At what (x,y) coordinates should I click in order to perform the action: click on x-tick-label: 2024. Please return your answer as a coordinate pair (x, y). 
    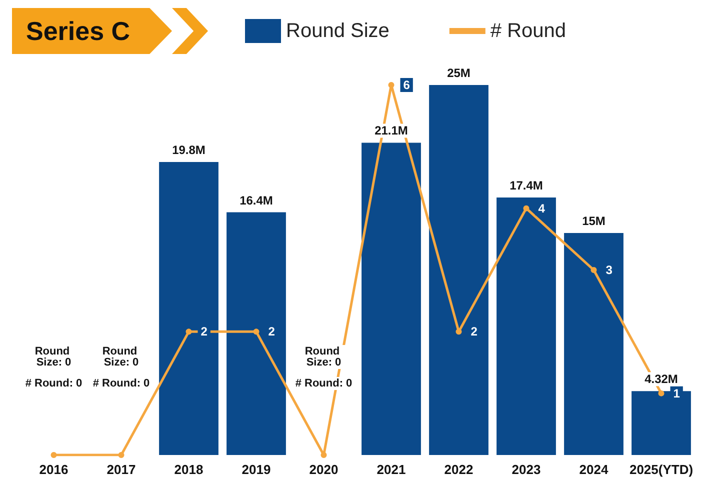
    Looking at the image, I should click on (594, 469).